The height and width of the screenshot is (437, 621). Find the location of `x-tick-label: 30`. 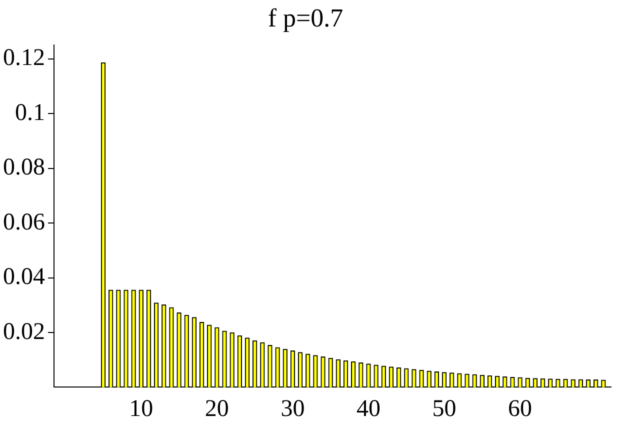

x-tick-label: 30 is located at coordinates (292, 409).